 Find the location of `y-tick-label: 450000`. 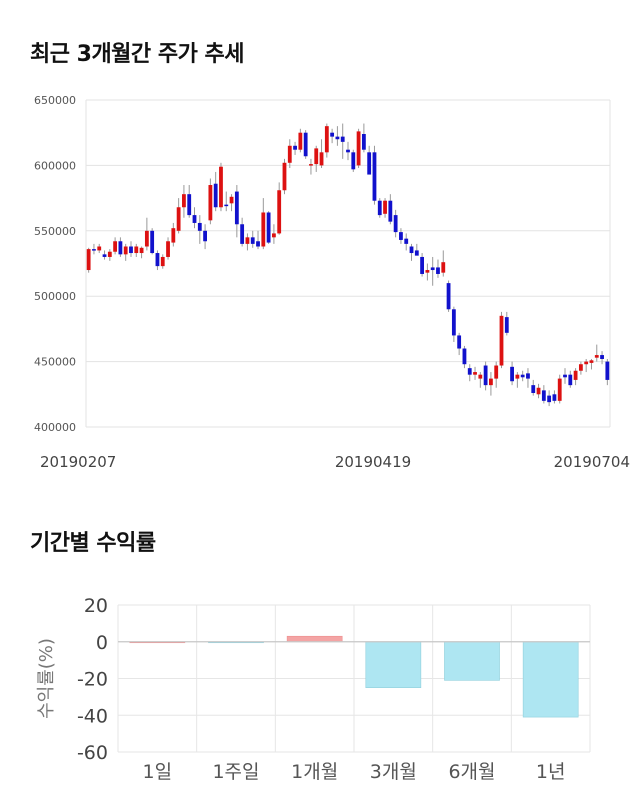

y-tick-label: 450000 is located at coordinates (55, 362).